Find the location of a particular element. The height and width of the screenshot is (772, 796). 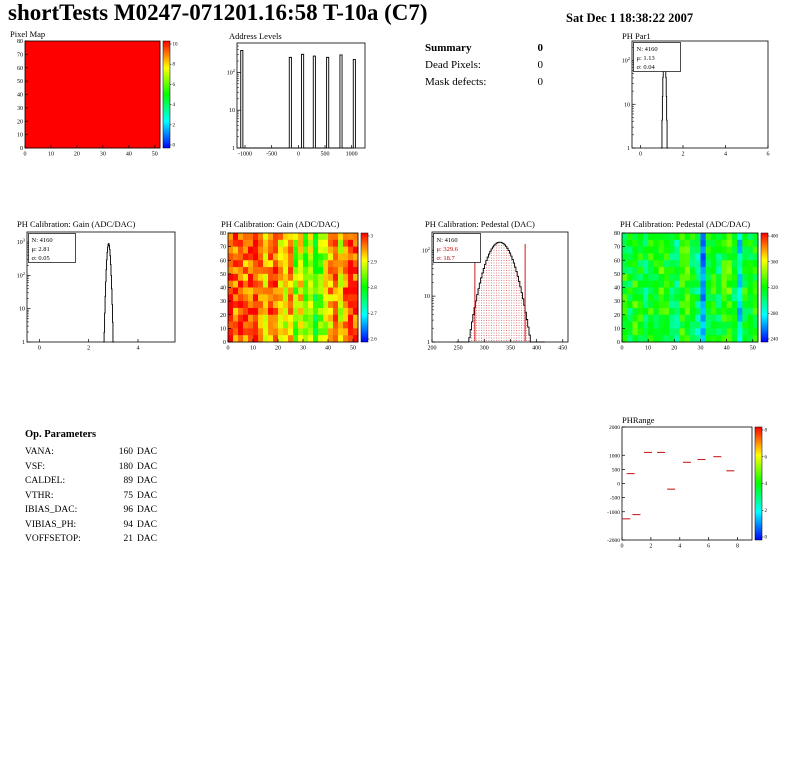

address-levels-canvas: -1000 -500 0 500 1000 1 10 102 is located at coordinates (296, 100).